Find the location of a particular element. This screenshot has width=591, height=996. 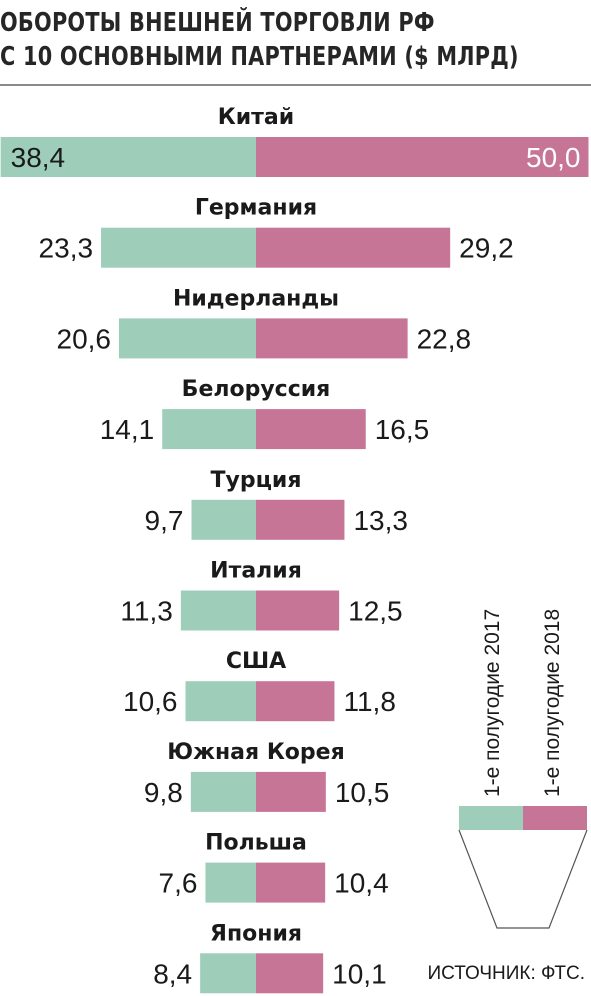

value-label-2018: 10,5 is located at coordinates (362, 792).